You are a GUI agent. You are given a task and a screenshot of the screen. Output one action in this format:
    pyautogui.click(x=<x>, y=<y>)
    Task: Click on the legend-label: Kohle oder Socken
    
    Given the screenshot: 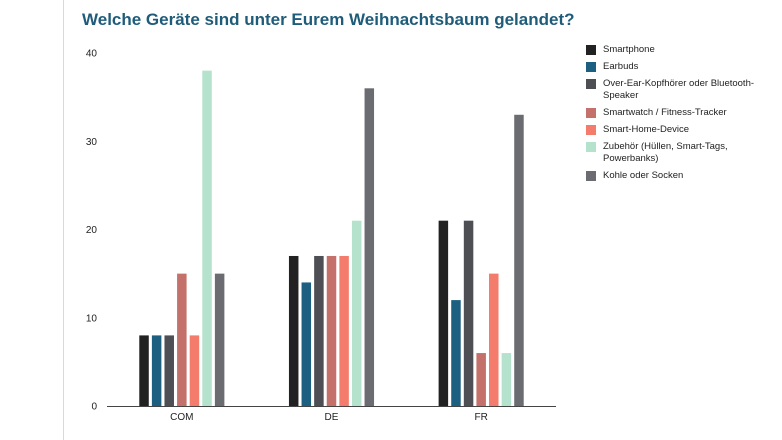 What is the action you would take?
    pyautogui.click(x=643, y=175)
    